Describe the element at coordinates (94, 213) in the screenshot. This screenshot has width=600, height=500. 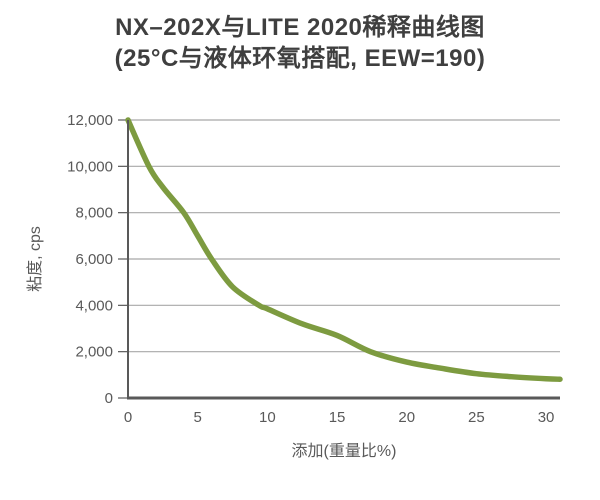
I see `y-tick-label: 8,000` at that location.